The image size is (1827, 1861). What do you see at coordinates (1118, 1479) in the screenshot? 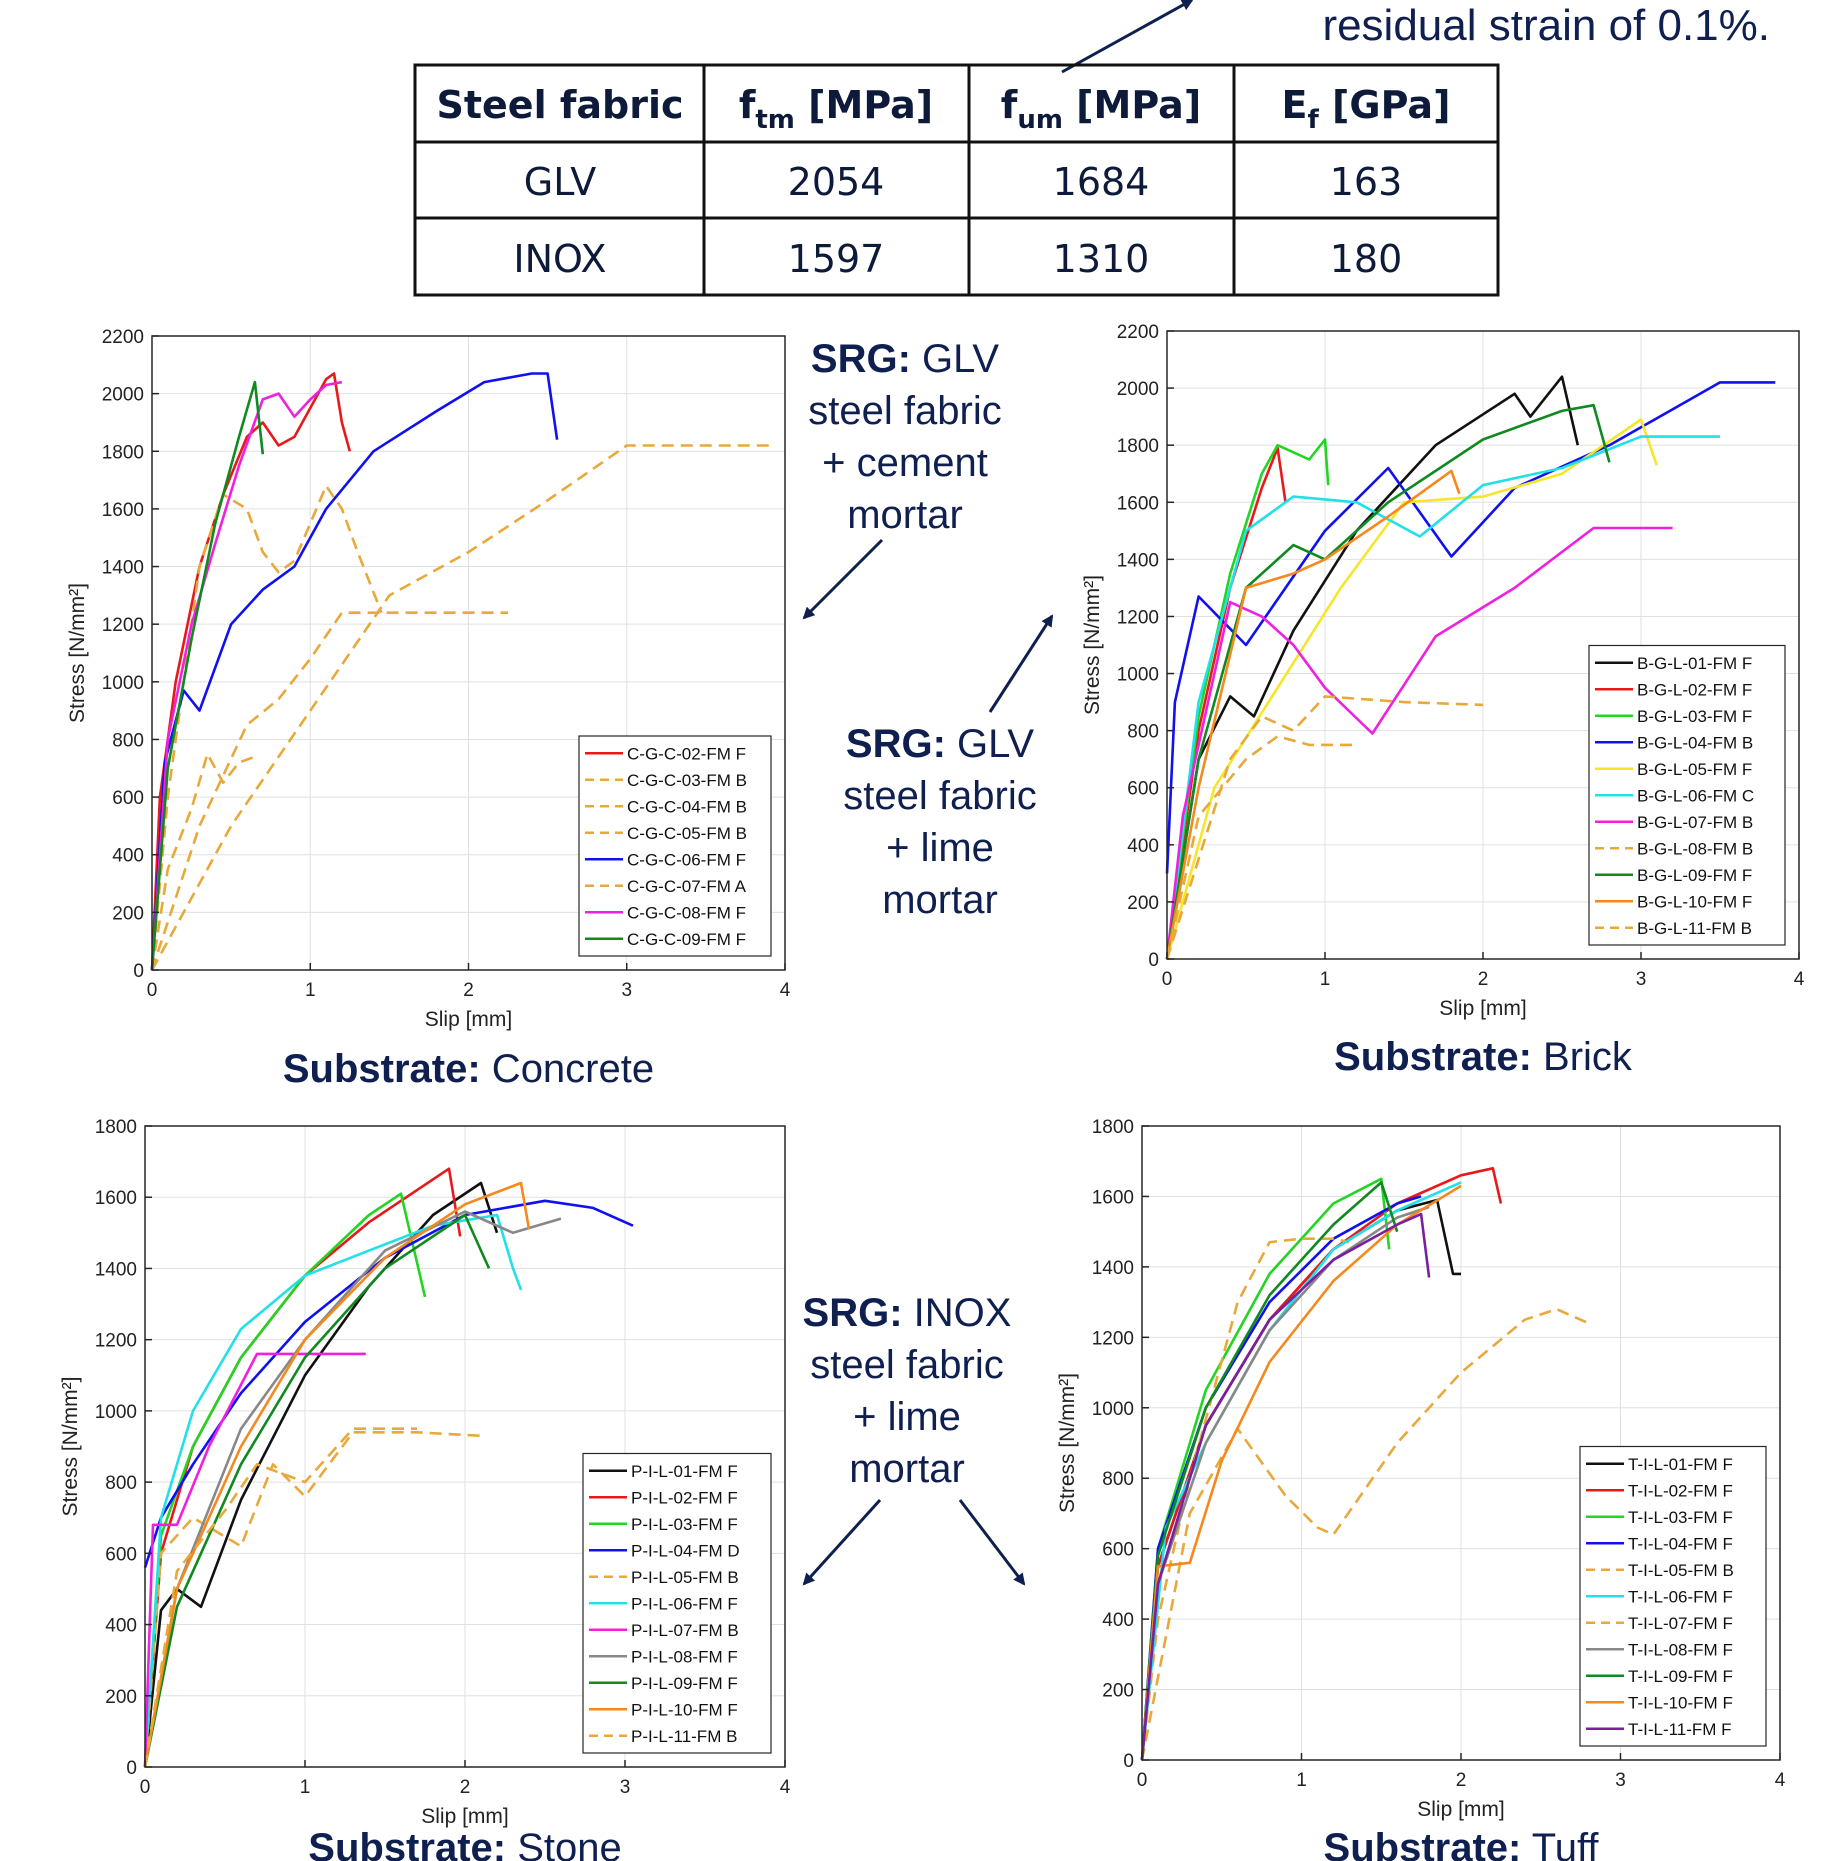
I see `y-tick-label: 800` at bounding box center [1118, 1479].